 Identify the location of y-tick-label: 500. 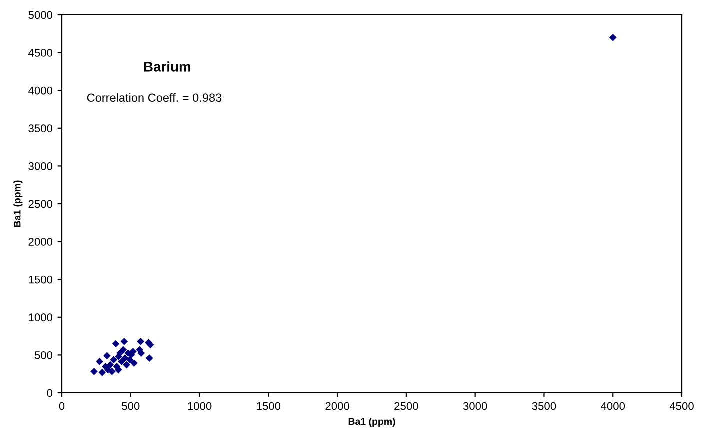
(43, 355).